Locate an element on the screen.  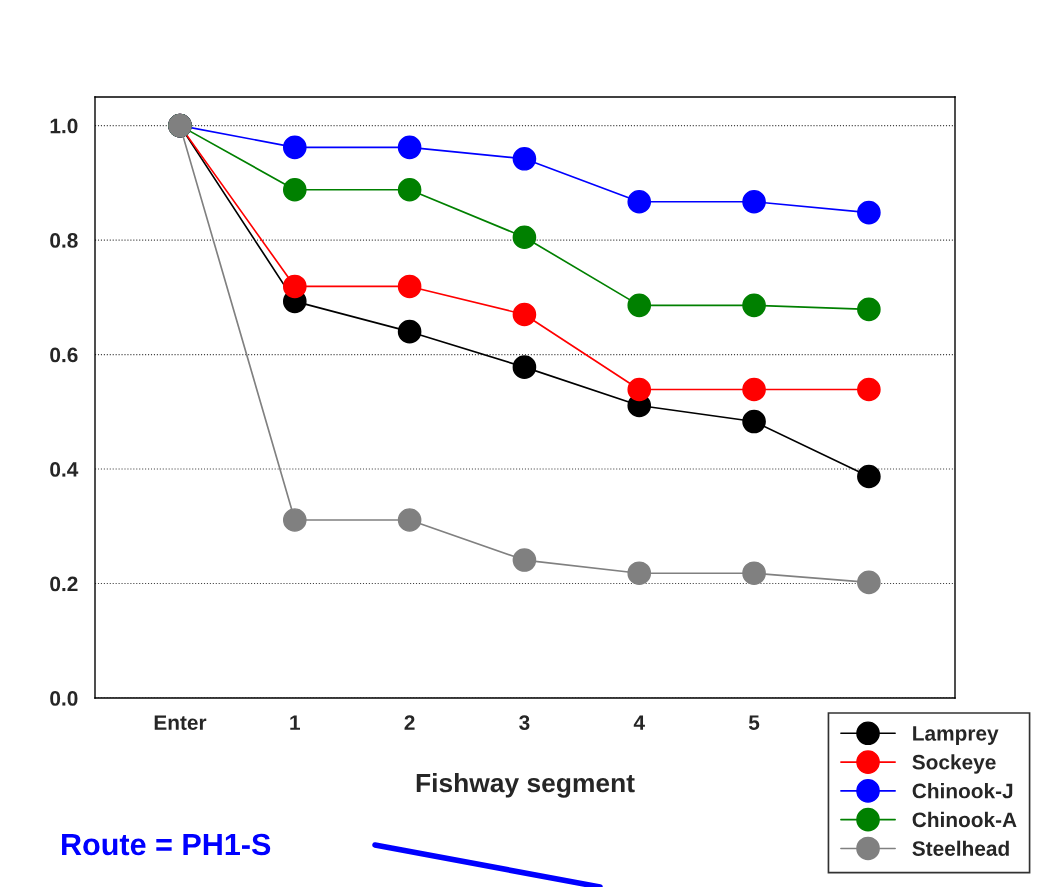
text: Route = PH1-S is located at coordinates (166, 844).